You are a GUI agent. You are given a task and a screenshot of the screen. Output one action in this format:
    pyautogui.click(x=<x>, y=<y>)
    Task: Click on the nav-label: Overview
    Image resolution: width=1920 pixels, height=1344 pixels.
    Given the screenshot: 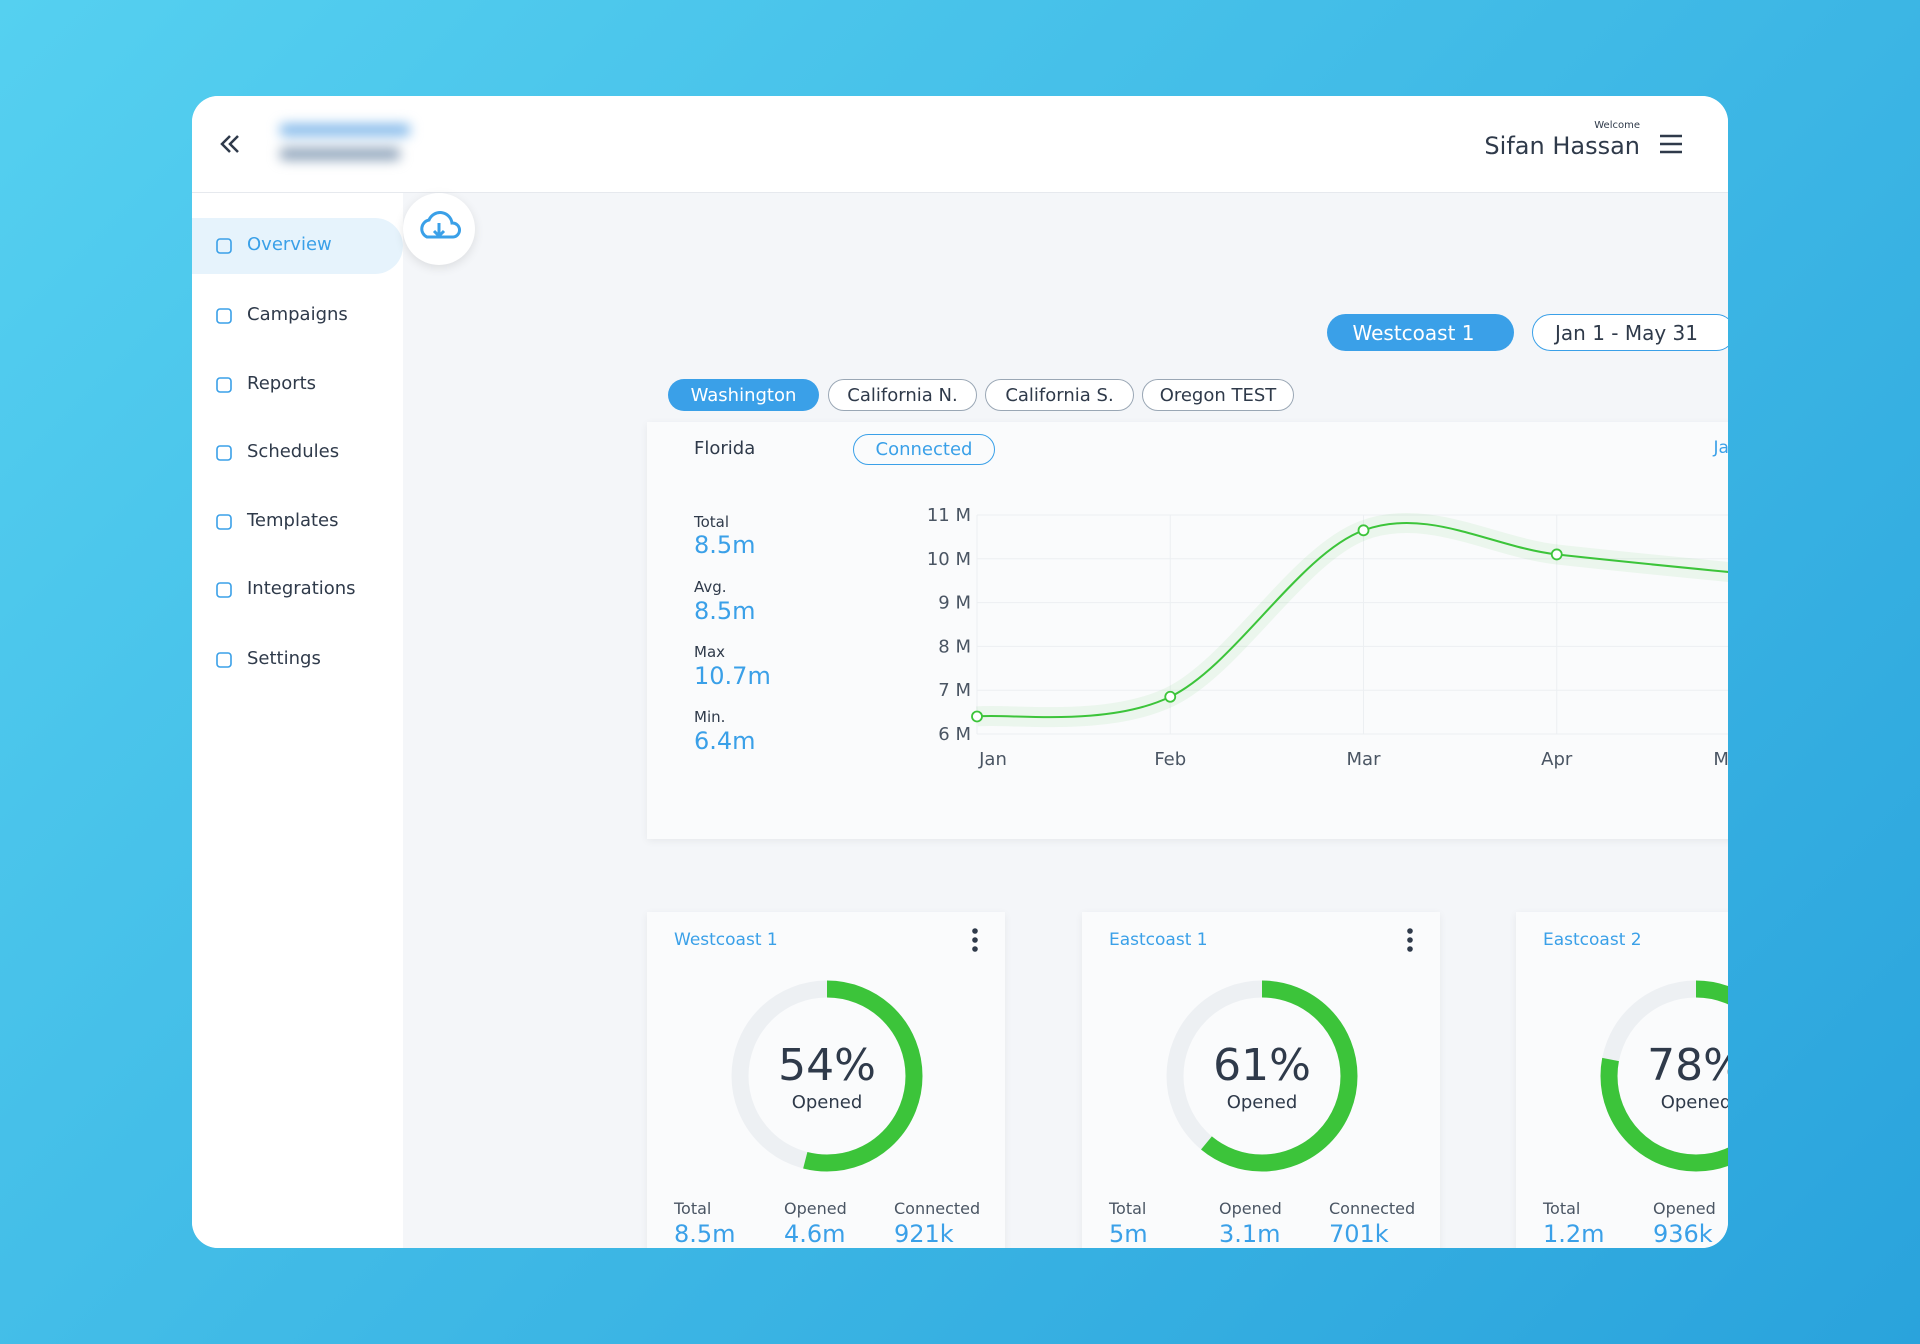 What is the action you would take?
    pyautogui.click(x=289, y=244)
    